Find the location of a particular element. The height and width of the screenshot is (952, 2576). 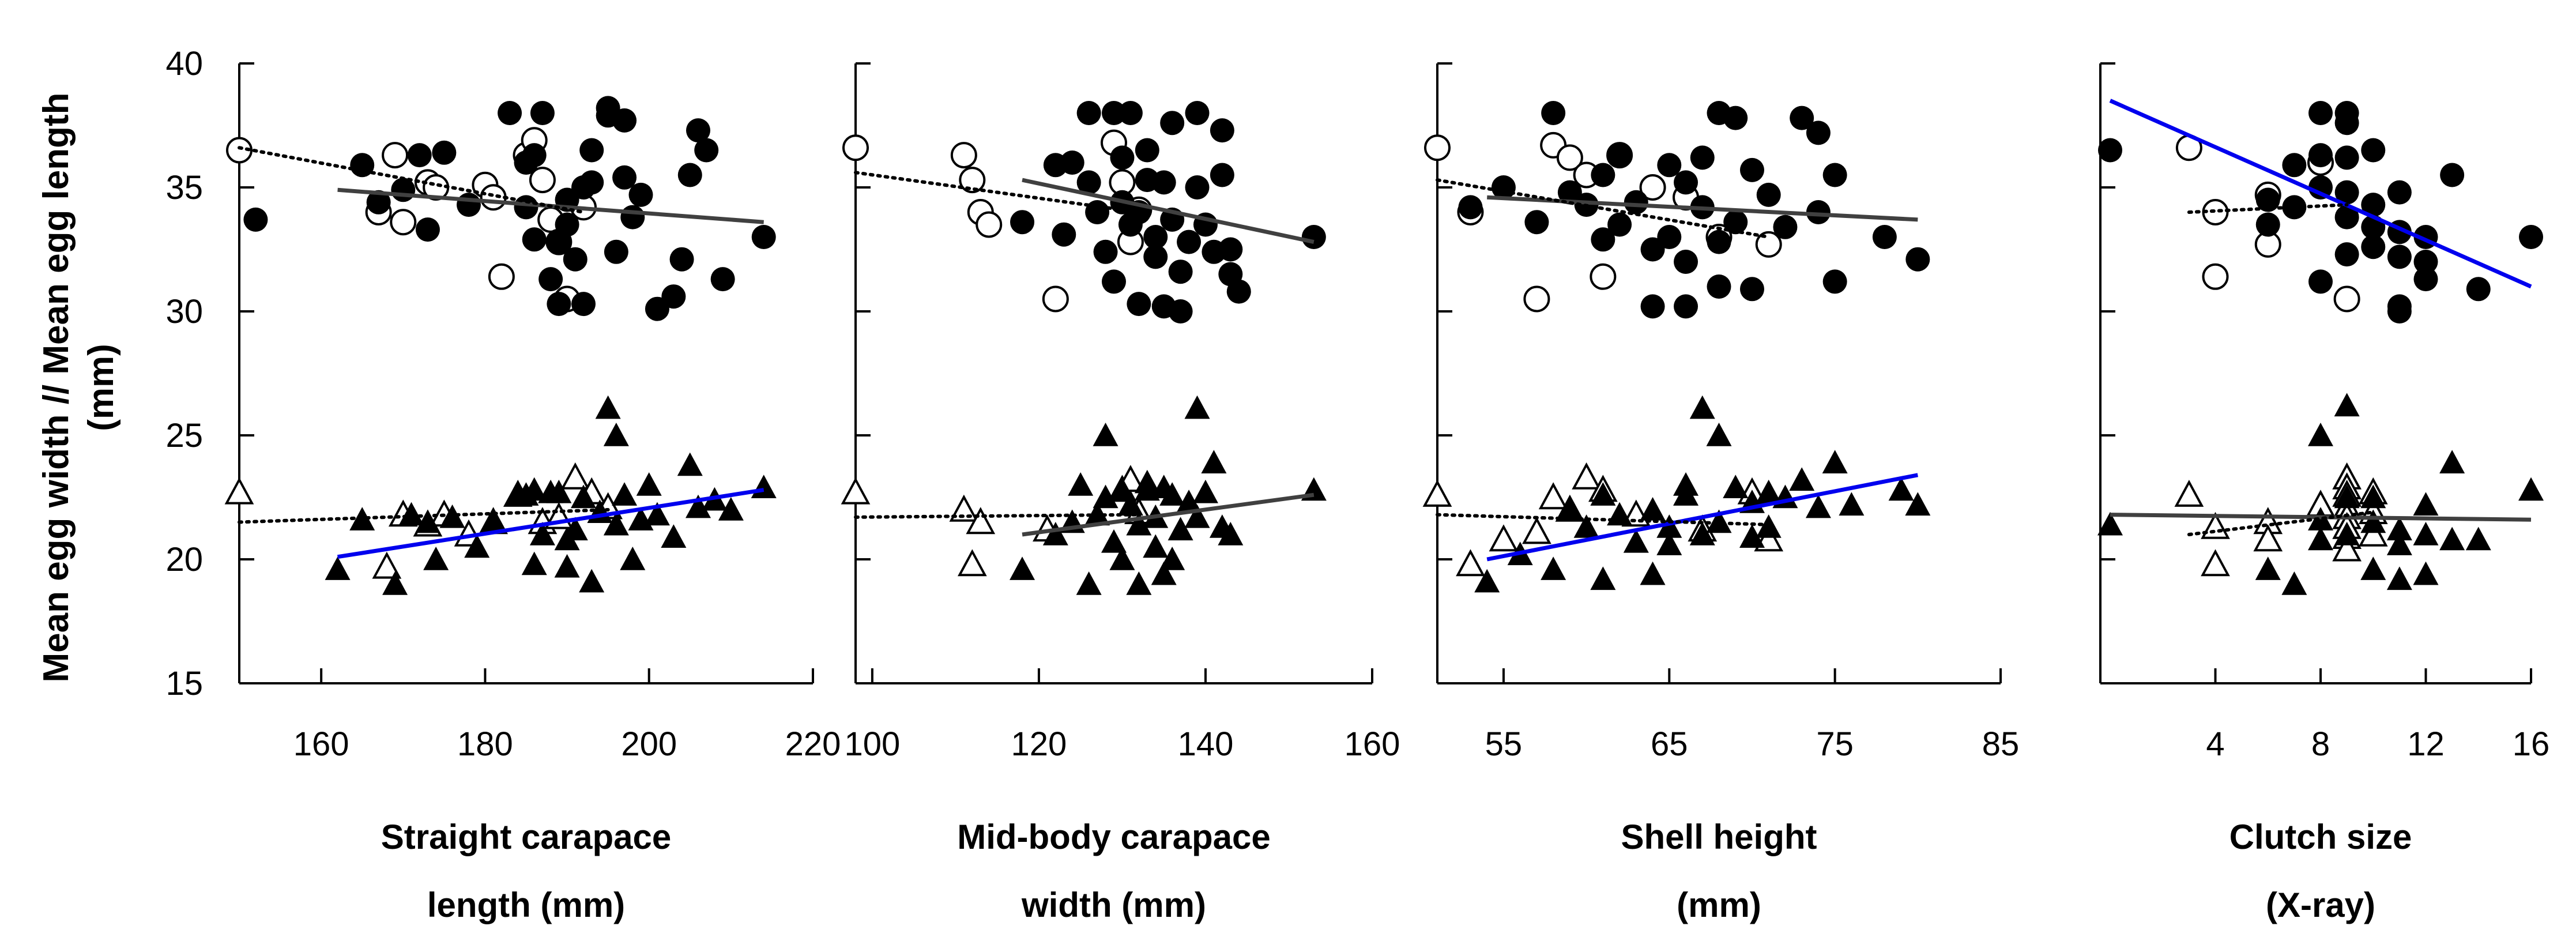

x-tick-label: 100 is located at coordinates (873, 744).